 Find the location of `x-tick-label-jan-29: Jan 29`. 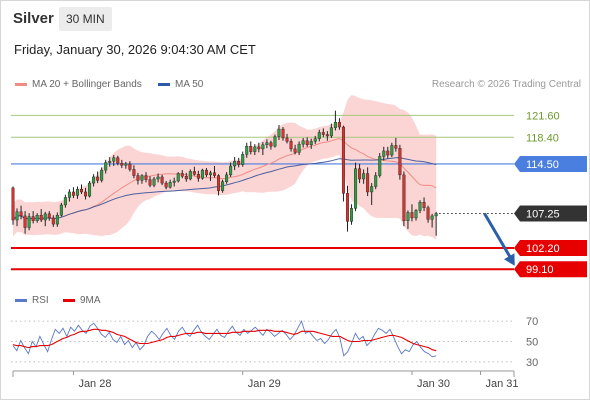

x-tick-label-jan-29: Jan 29 is located at coordinates (264, 384).